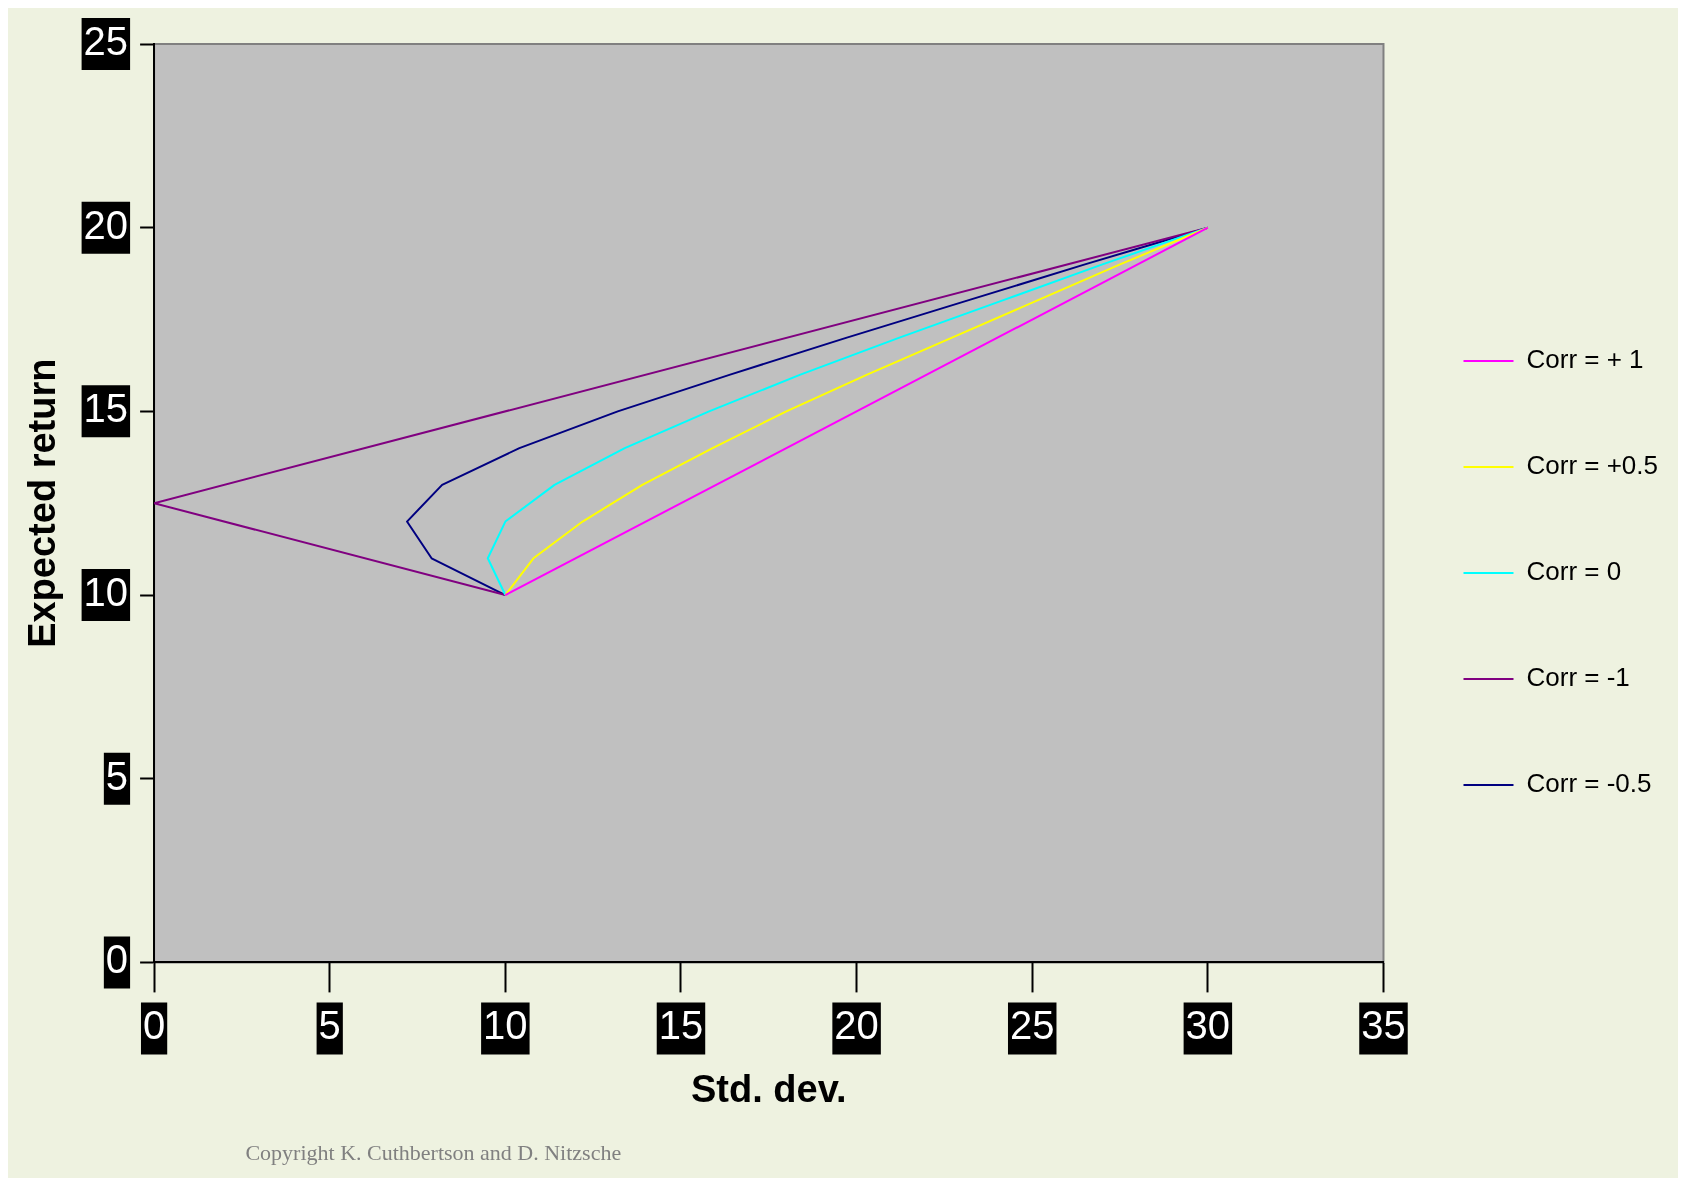  I want to click on x-tick-label: 15, so click(681, 1025).